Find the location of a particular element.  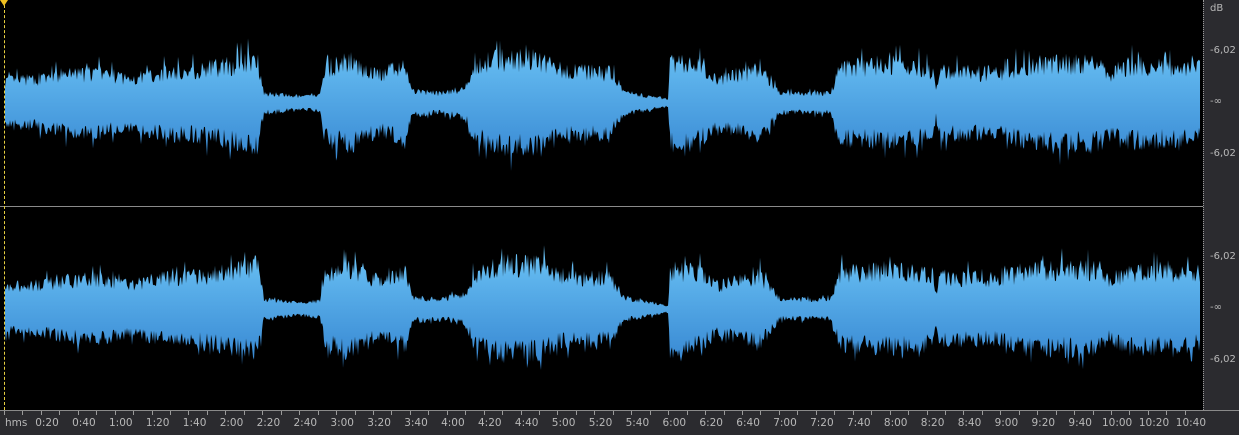

ruler-tick-label: 8:00 is located at coordinates (895, 423).